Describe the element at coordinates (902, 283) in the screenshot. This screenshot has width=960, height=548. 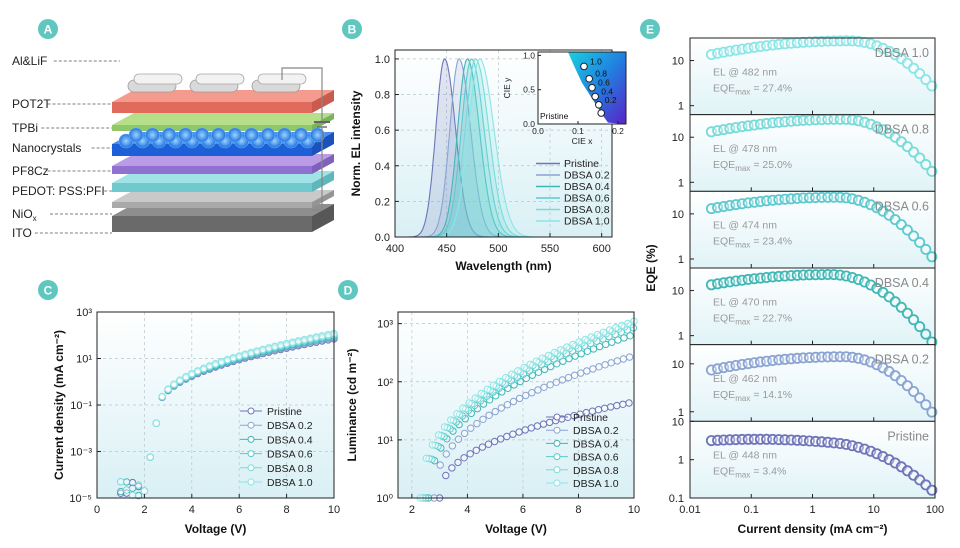
I see `subplot-name-dbsa-0-4: DBSA 0.4` at that location.